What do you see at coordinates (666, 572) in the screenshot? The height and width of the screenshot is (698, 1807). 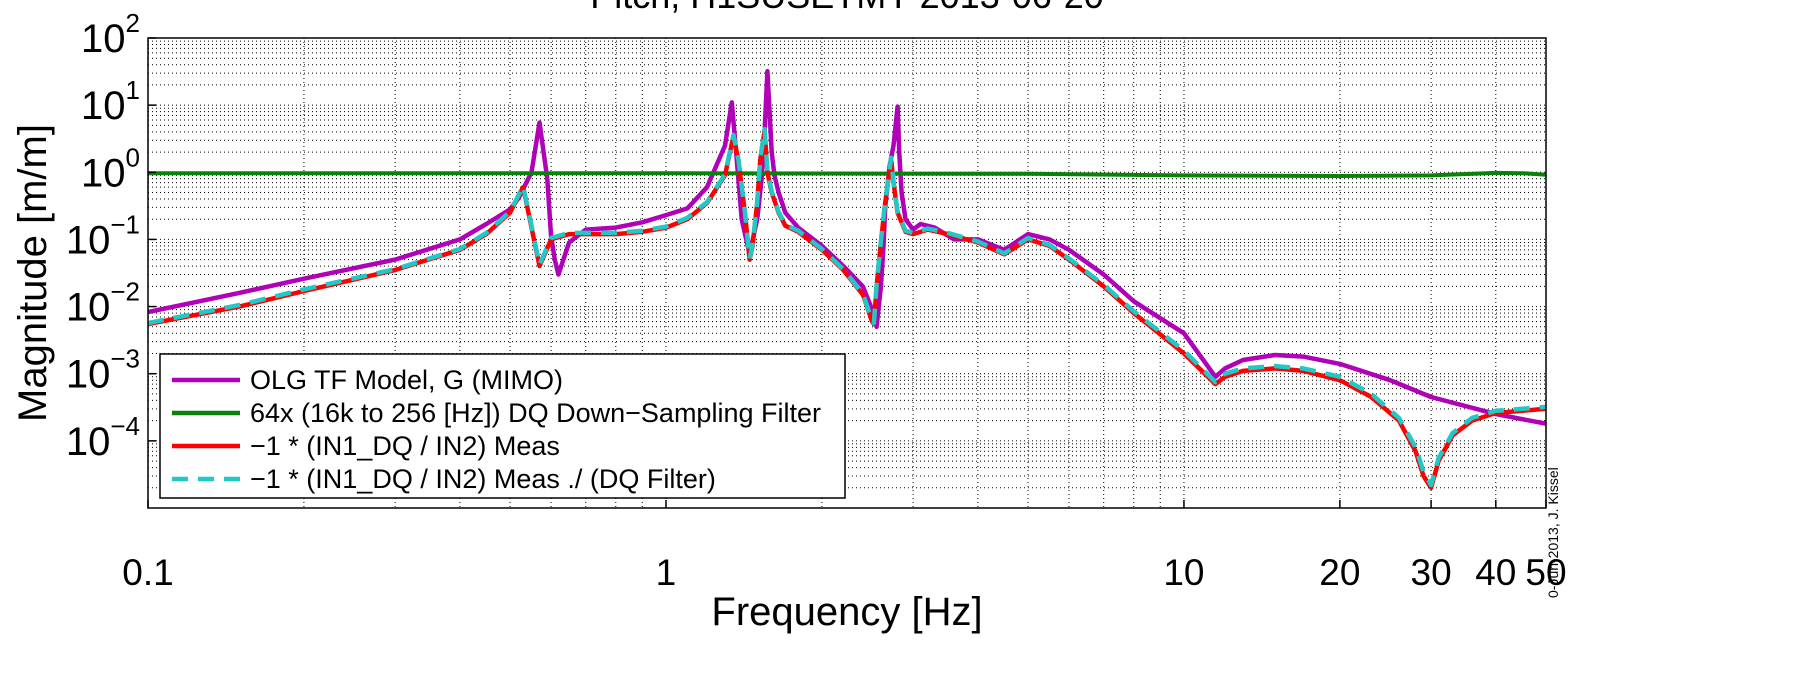 I see `x-tick-label: 1` at bounding box center [666, 572].